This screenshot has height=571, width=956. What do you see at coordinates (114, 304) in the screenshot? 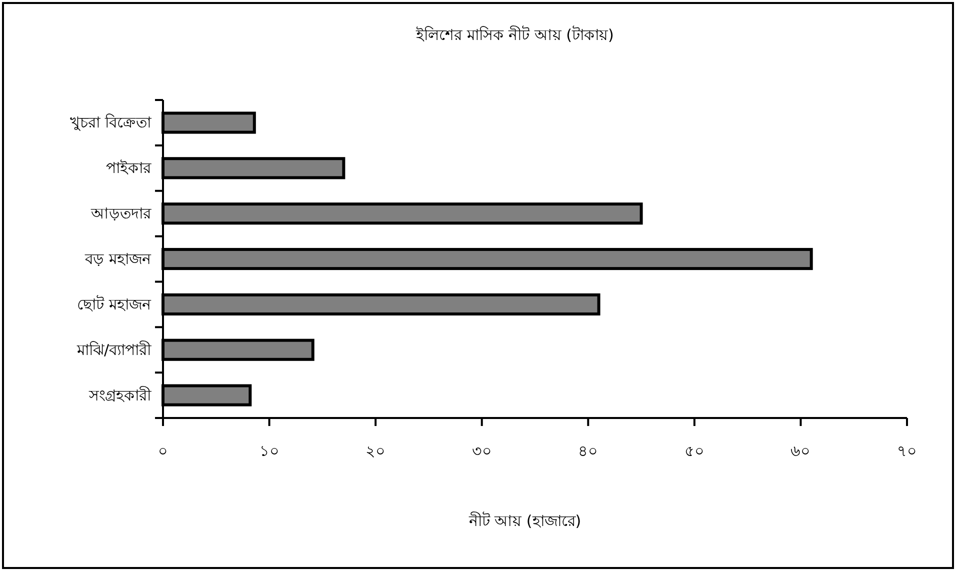
I see `y-tick-label: ছোট মহাজন` at bounding box center [114, 304].